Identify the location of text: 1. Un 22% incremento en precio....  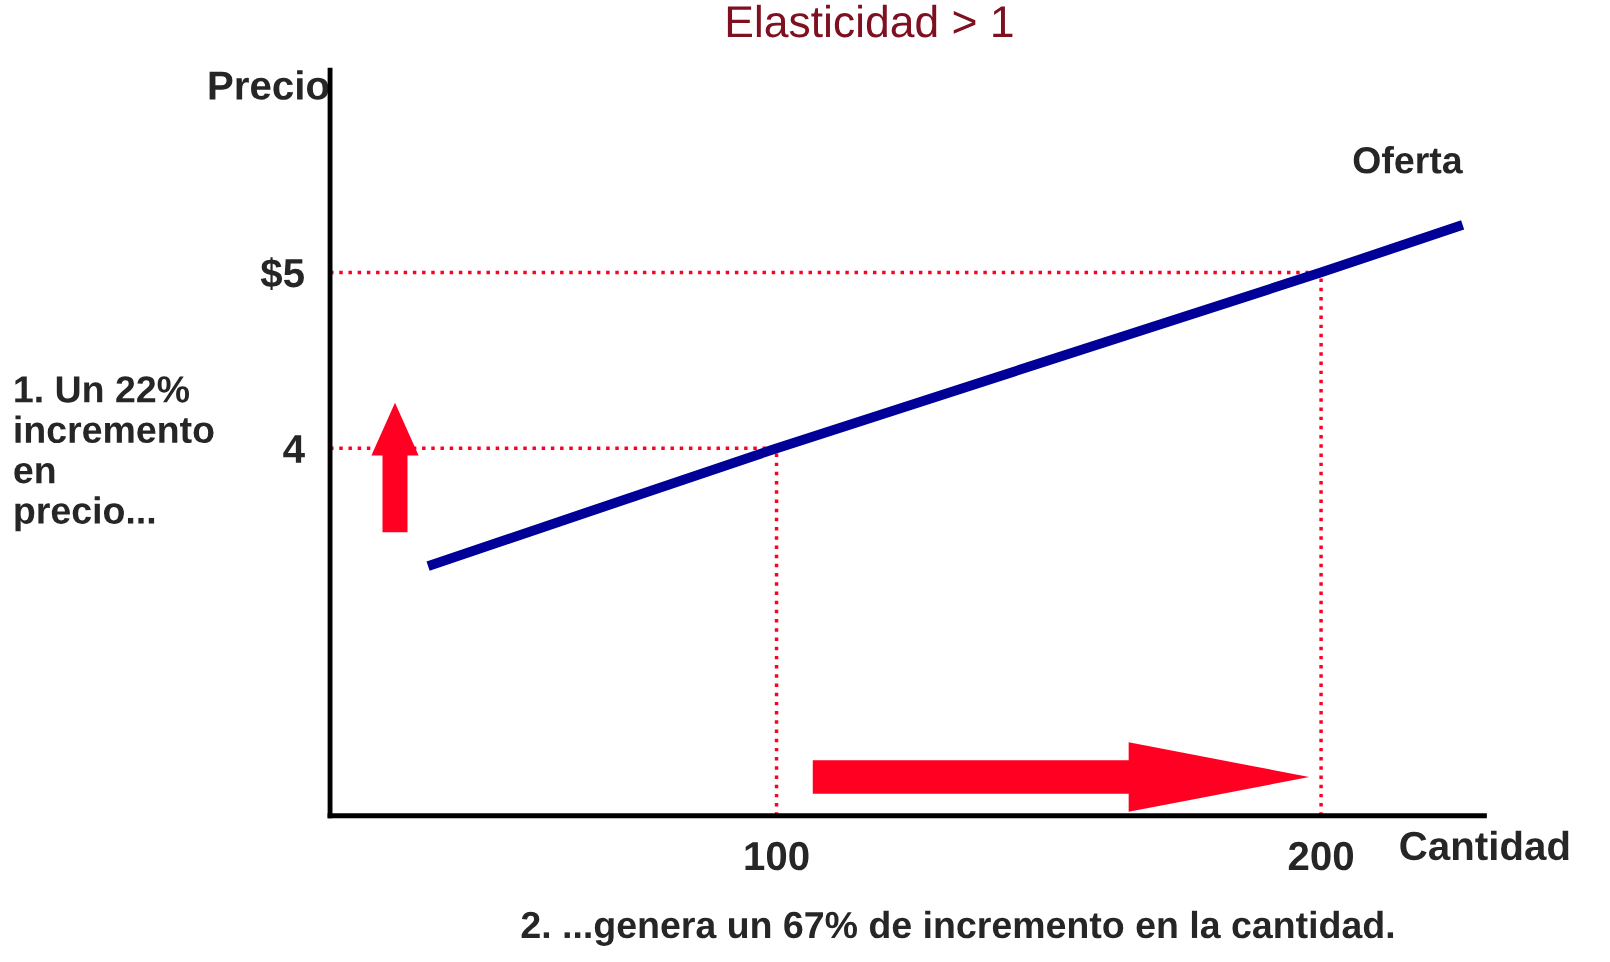
(114, 454).